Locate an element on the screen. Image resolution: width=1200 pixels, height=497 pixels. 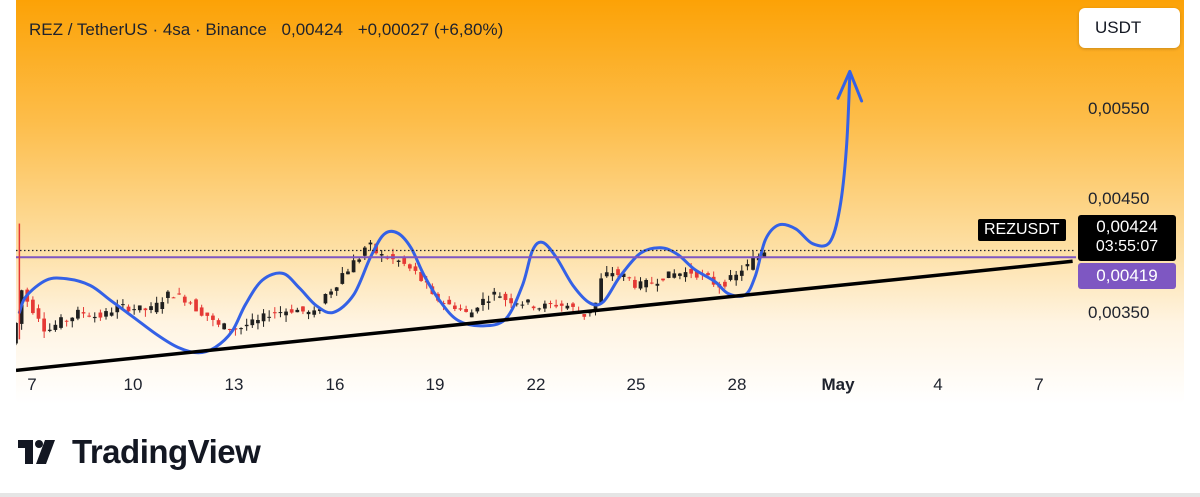
symbol-price-tag: REZUSDT is located at coordinates (1022, 230).